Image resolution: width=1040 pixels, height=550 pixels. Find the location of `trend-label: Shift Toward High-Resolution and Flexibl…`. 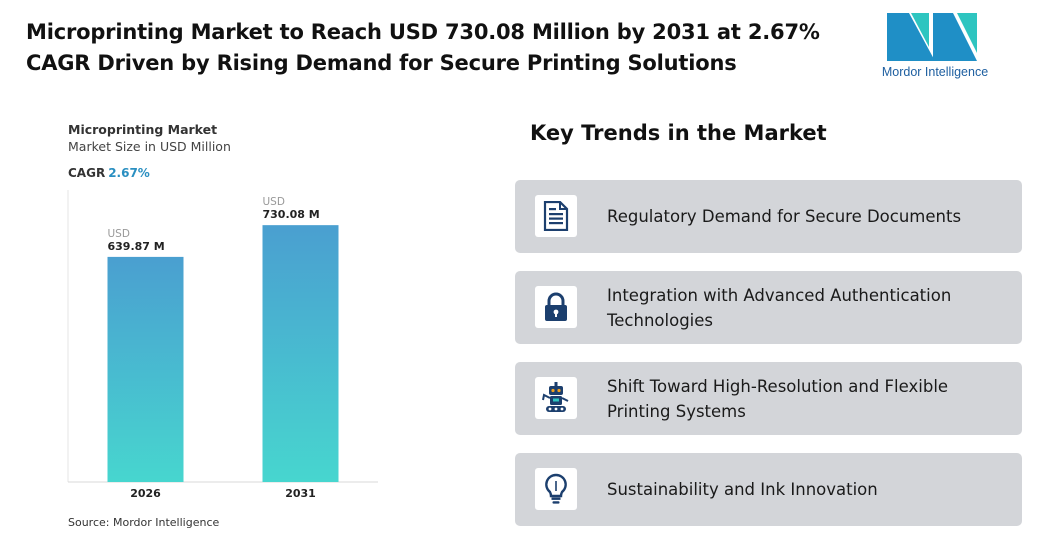

trend-label: Shift Toward High-Resolution and Flexibl… is located at coordinates (778, 398).